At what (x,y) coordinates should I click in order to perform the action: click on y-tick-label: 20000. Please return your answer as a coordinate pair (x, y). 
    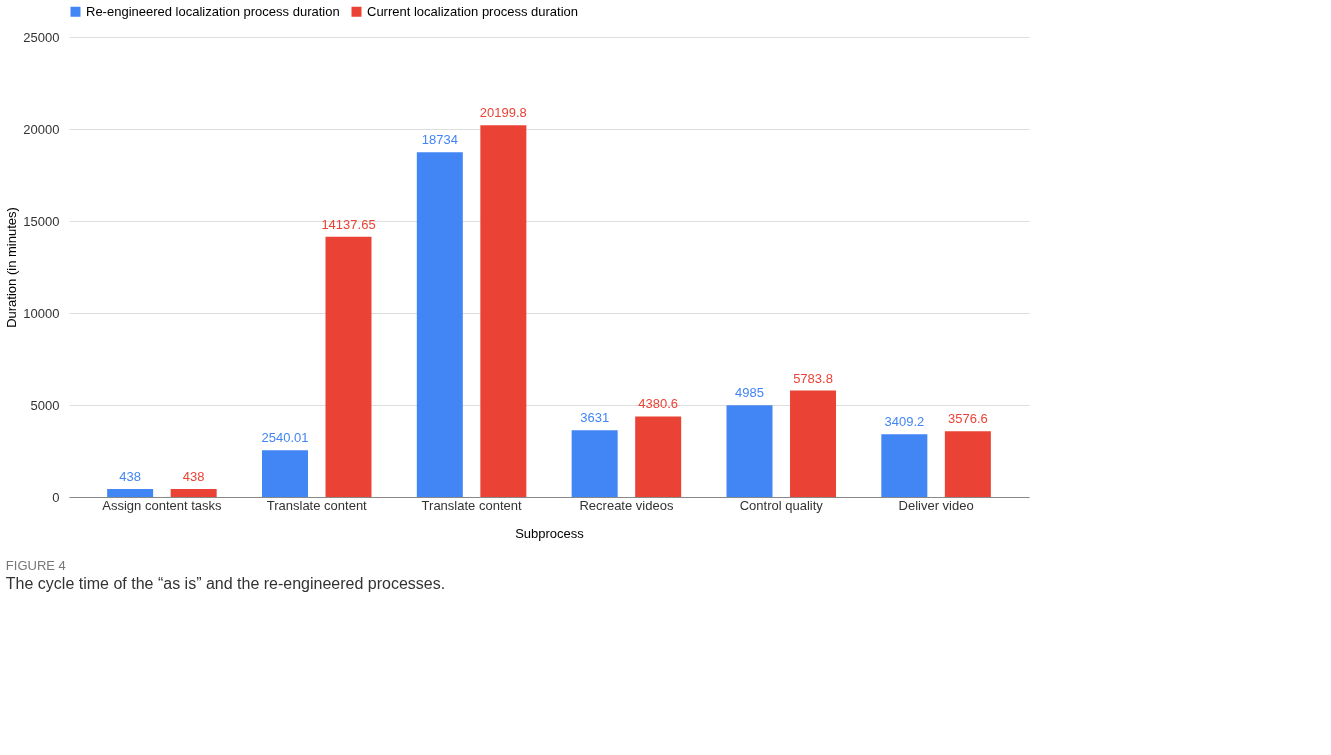
    Looking at the image, I should click on (41, 129).